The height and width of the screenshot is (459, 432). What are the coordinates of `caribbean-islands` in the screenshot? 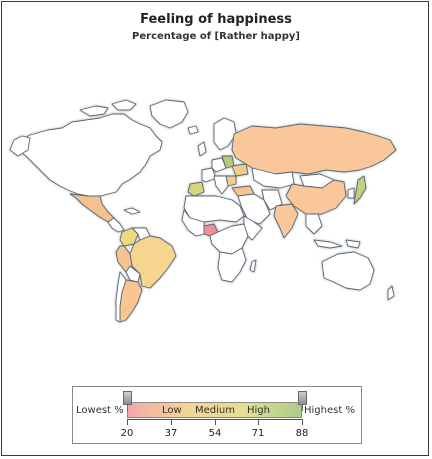 It's located at (132, 211).